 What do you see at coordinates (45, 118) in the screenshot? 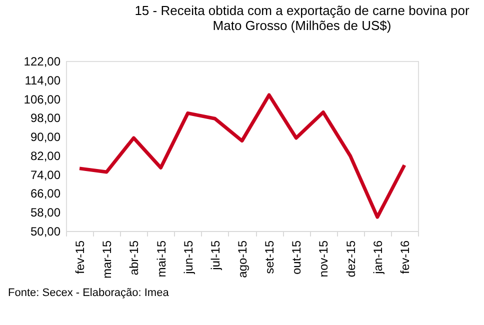
I see `y-tick-label: 98,00` at bounding box center [45, 118].